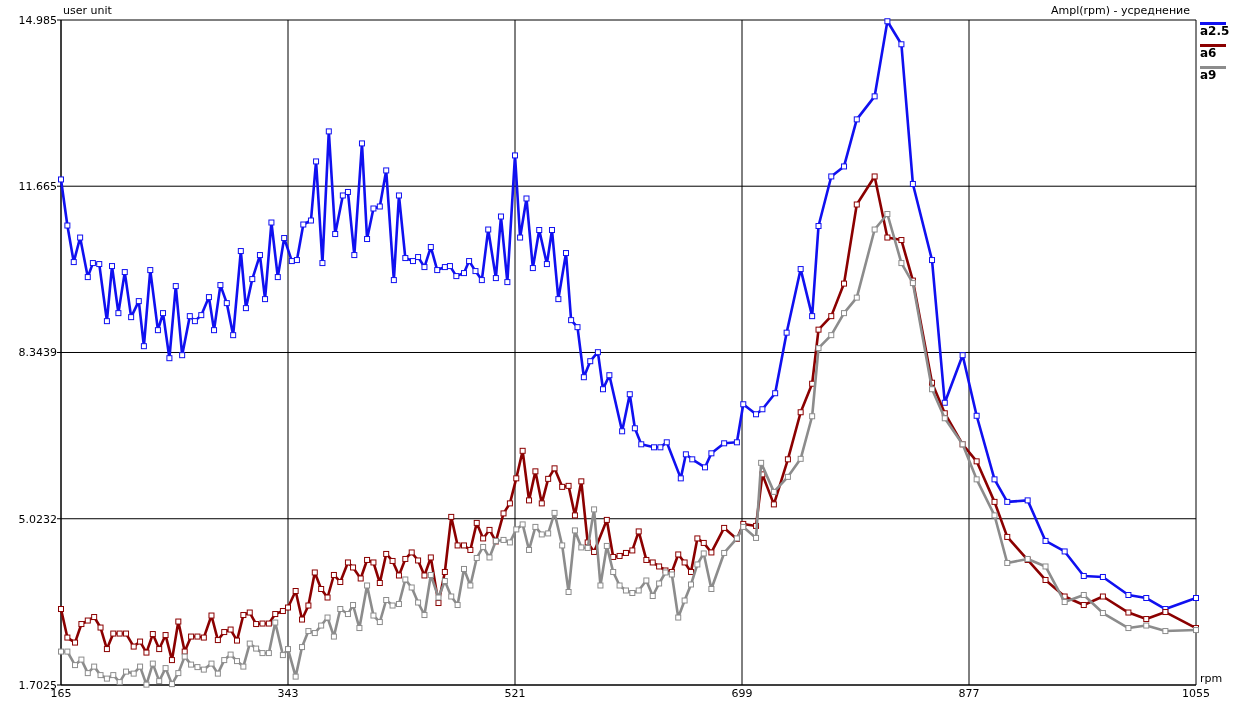 The width and height of the screenshot is (1233, 701). What do you see at coordinates (1196, 693) in the screenshot?
I see `x-tick-label: 1055` at bounding box center [1196, 693].